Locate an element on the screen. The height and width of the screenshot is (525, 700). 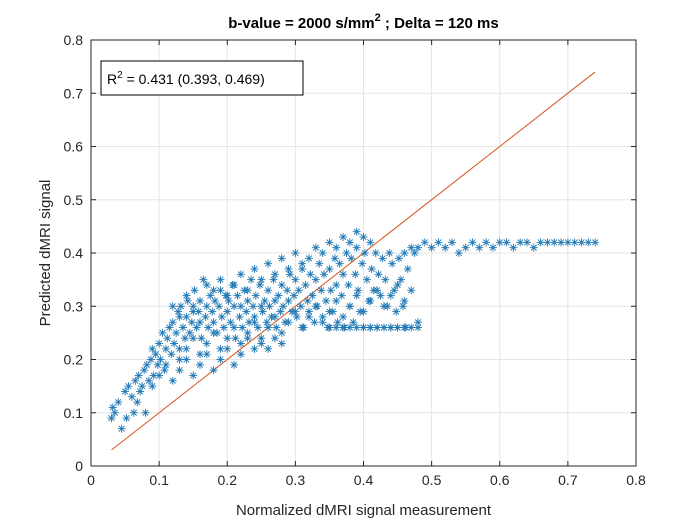
x-tick-label: 0.7 is located at coordinates (568, 480).